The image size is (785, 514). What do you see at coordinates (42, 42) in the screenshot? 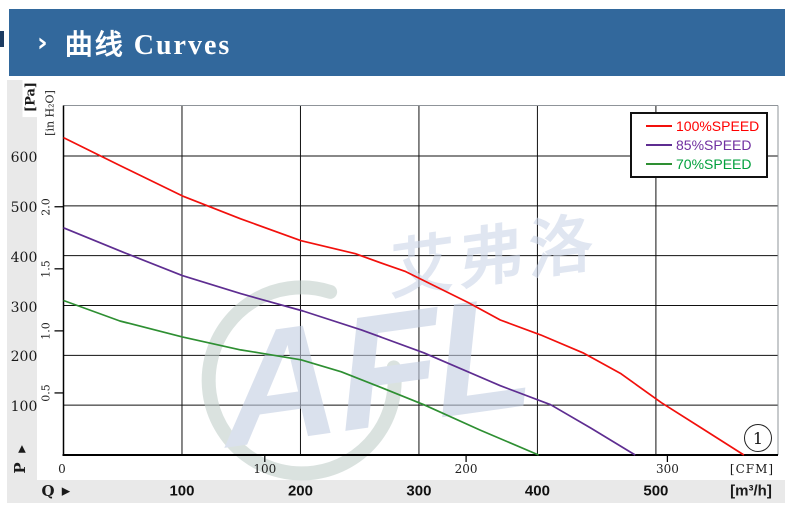
I see `chevron-right-icon: ›` at bounding box center [42, 42].